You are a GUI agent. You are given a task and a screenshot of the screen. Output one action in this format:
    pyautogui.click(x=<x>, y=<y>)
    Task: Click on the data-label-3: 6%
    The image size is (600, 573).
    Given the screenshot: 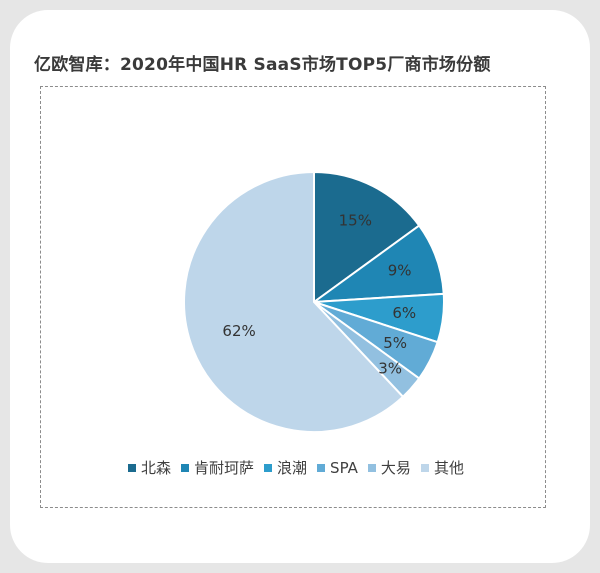 What is the action you would take?
    pyautogui.click(x=404, y=313)
    